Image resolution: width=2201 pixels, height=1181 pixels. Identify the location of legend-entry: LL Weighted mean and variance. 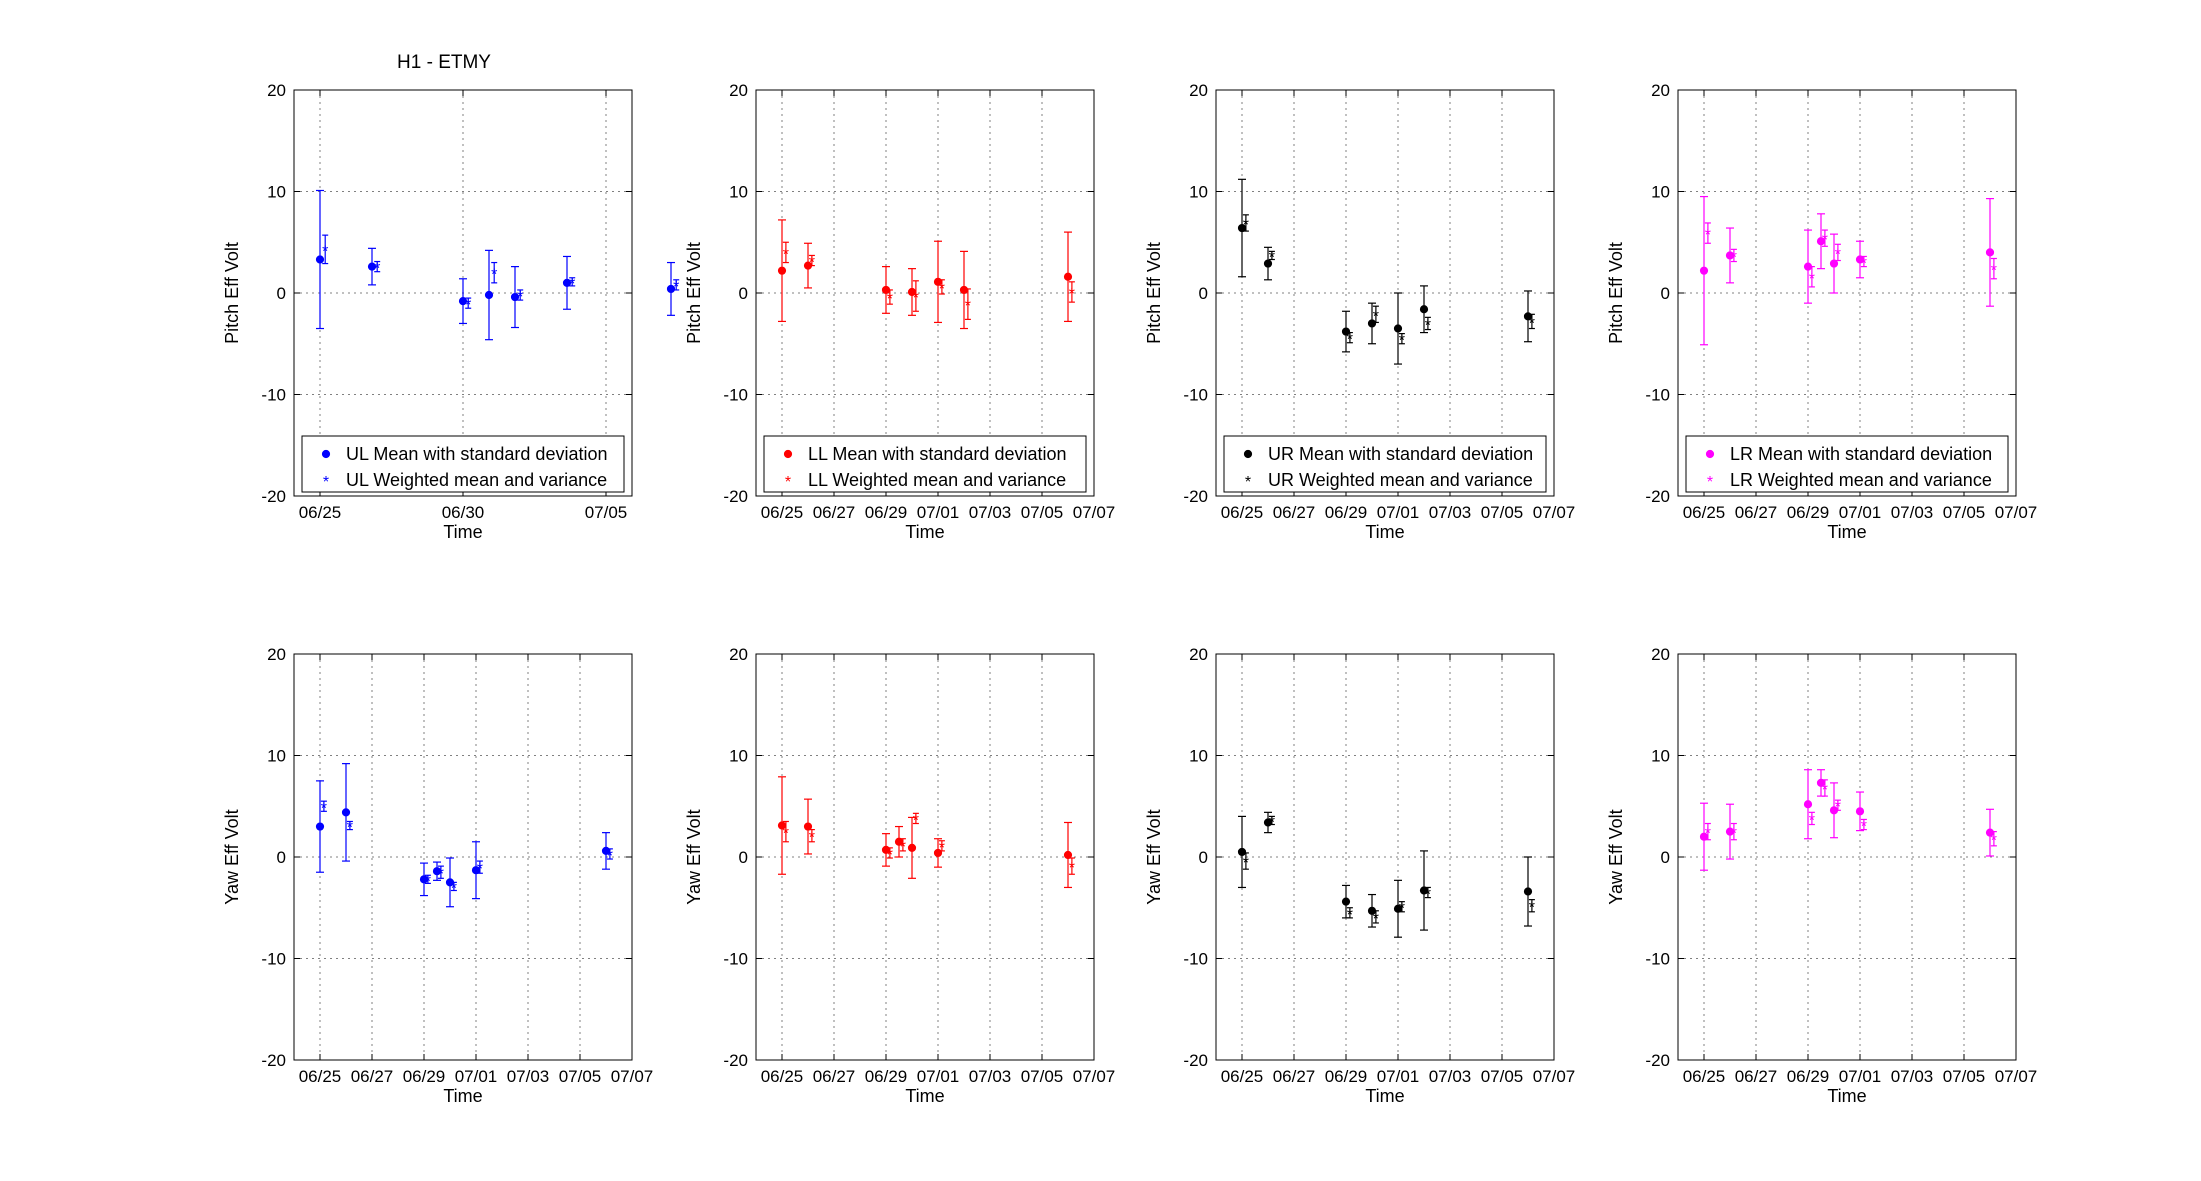
(937, 480).